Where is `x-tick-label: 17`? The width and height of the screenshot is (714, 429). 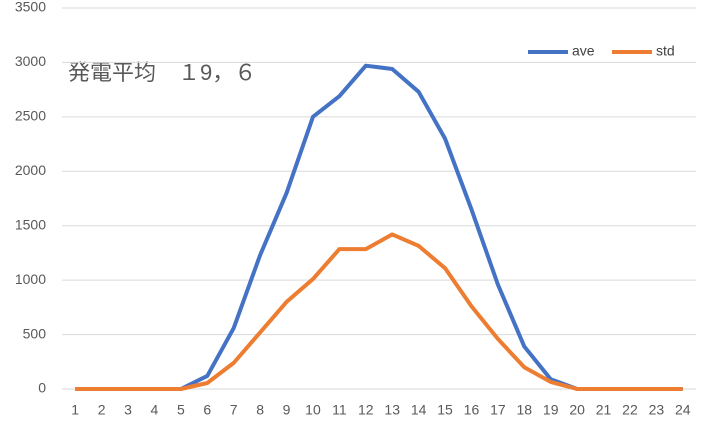
x-tick-label: 17 is located at coordinates (498, 410).